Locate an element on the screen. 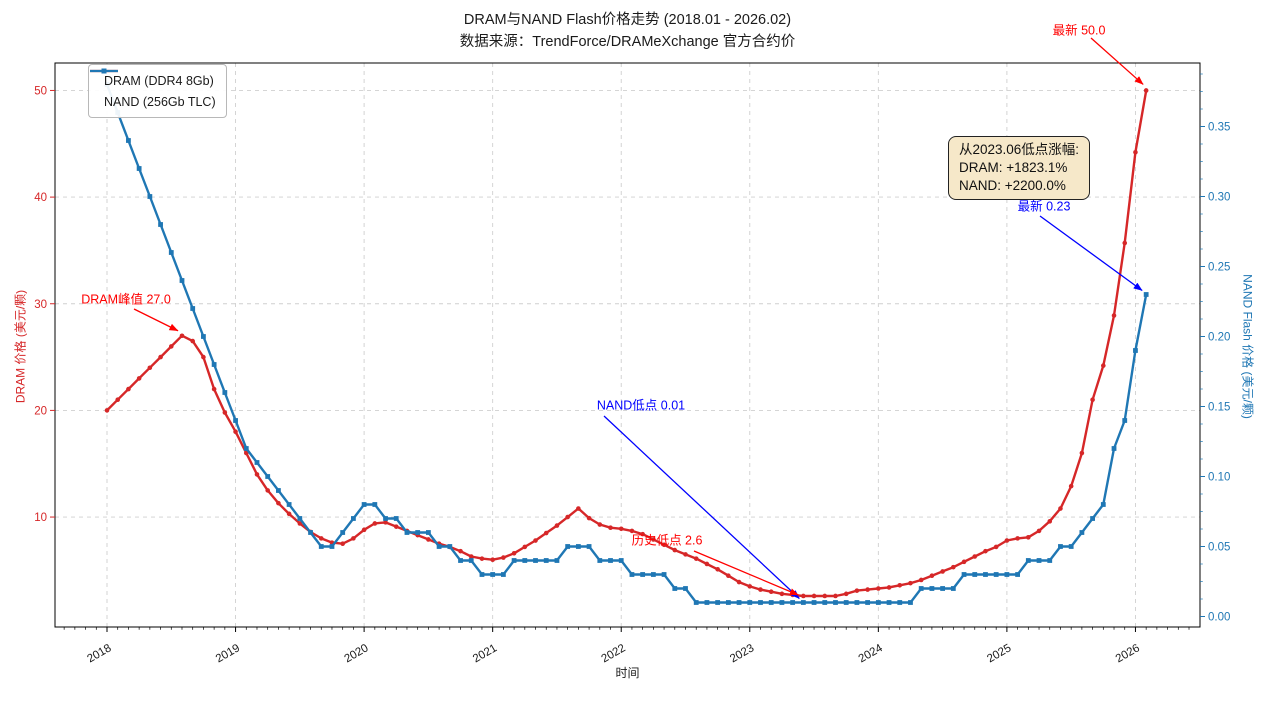 The height and width of the screenshot is (704, 1268). legend-item-nand: NAND (256Gb TLC) is located at coordinates (153, 90).